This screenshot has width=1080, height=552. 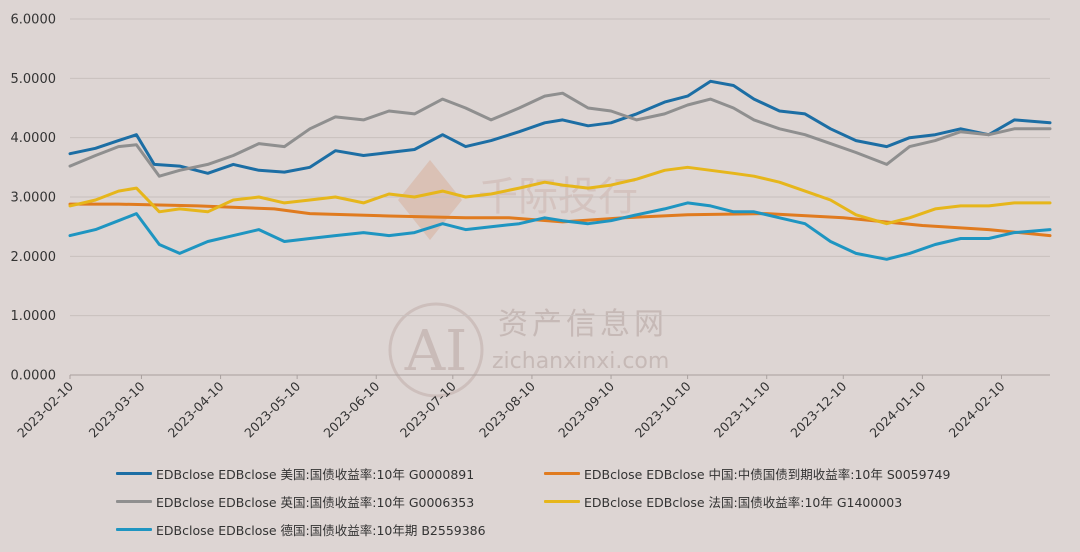 What do you see at coordinates (351, 409) in the screenshot?
I see `x-tick-label: 2023-06-10` at bounding box center [351, 409].